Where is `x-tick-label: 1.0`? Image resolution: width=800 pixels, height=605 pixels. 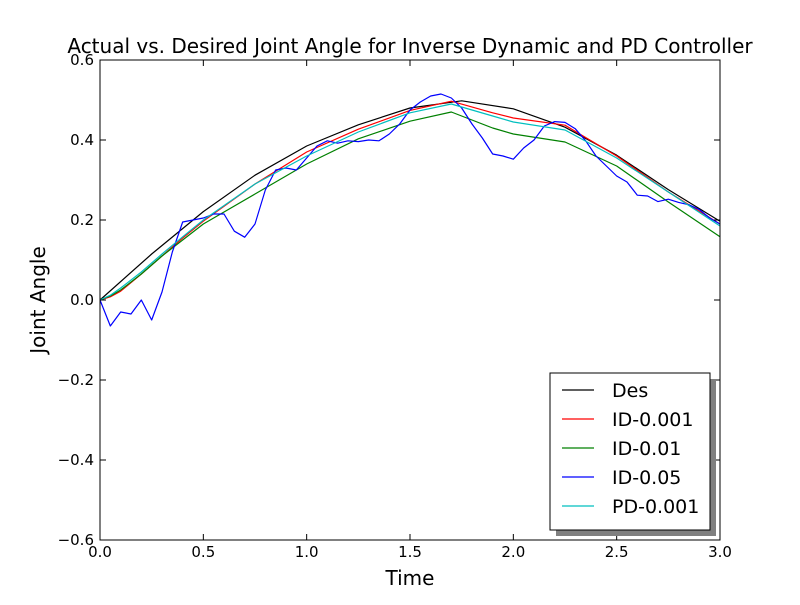
x-tick-label: 1.0 is located at coordinates (307, 552).